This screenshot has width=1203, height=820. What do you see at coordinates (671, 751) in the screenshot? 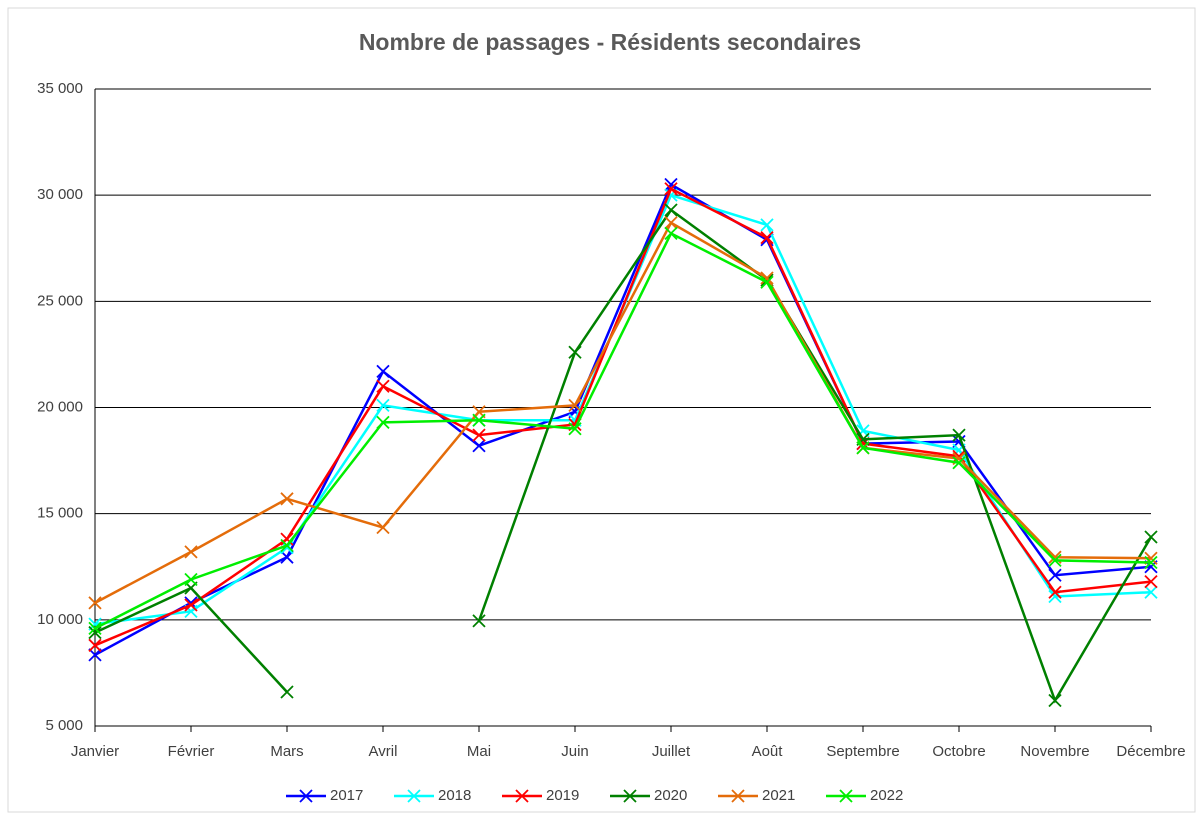
I see `x-tick-label: Juillet` at bounding box center [671, 751].